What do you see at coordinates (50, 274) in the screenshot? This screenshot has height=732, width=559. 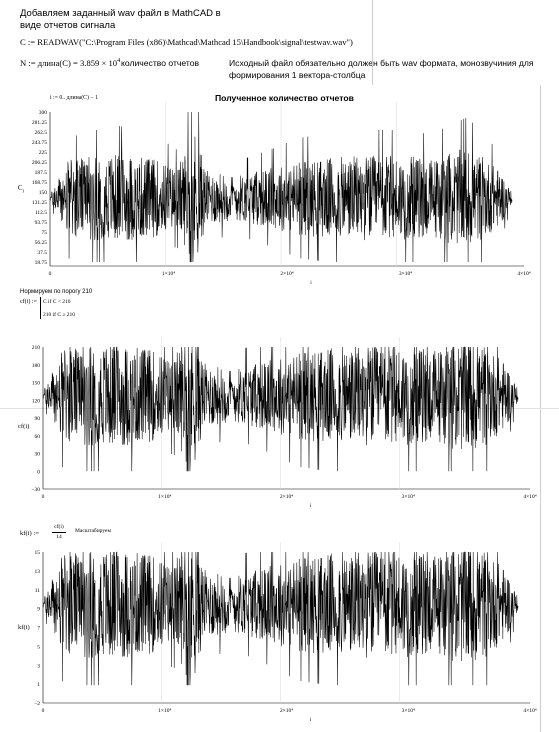 I see `chart-1-x-tick-label: 0` at bounding box center [50, 274].